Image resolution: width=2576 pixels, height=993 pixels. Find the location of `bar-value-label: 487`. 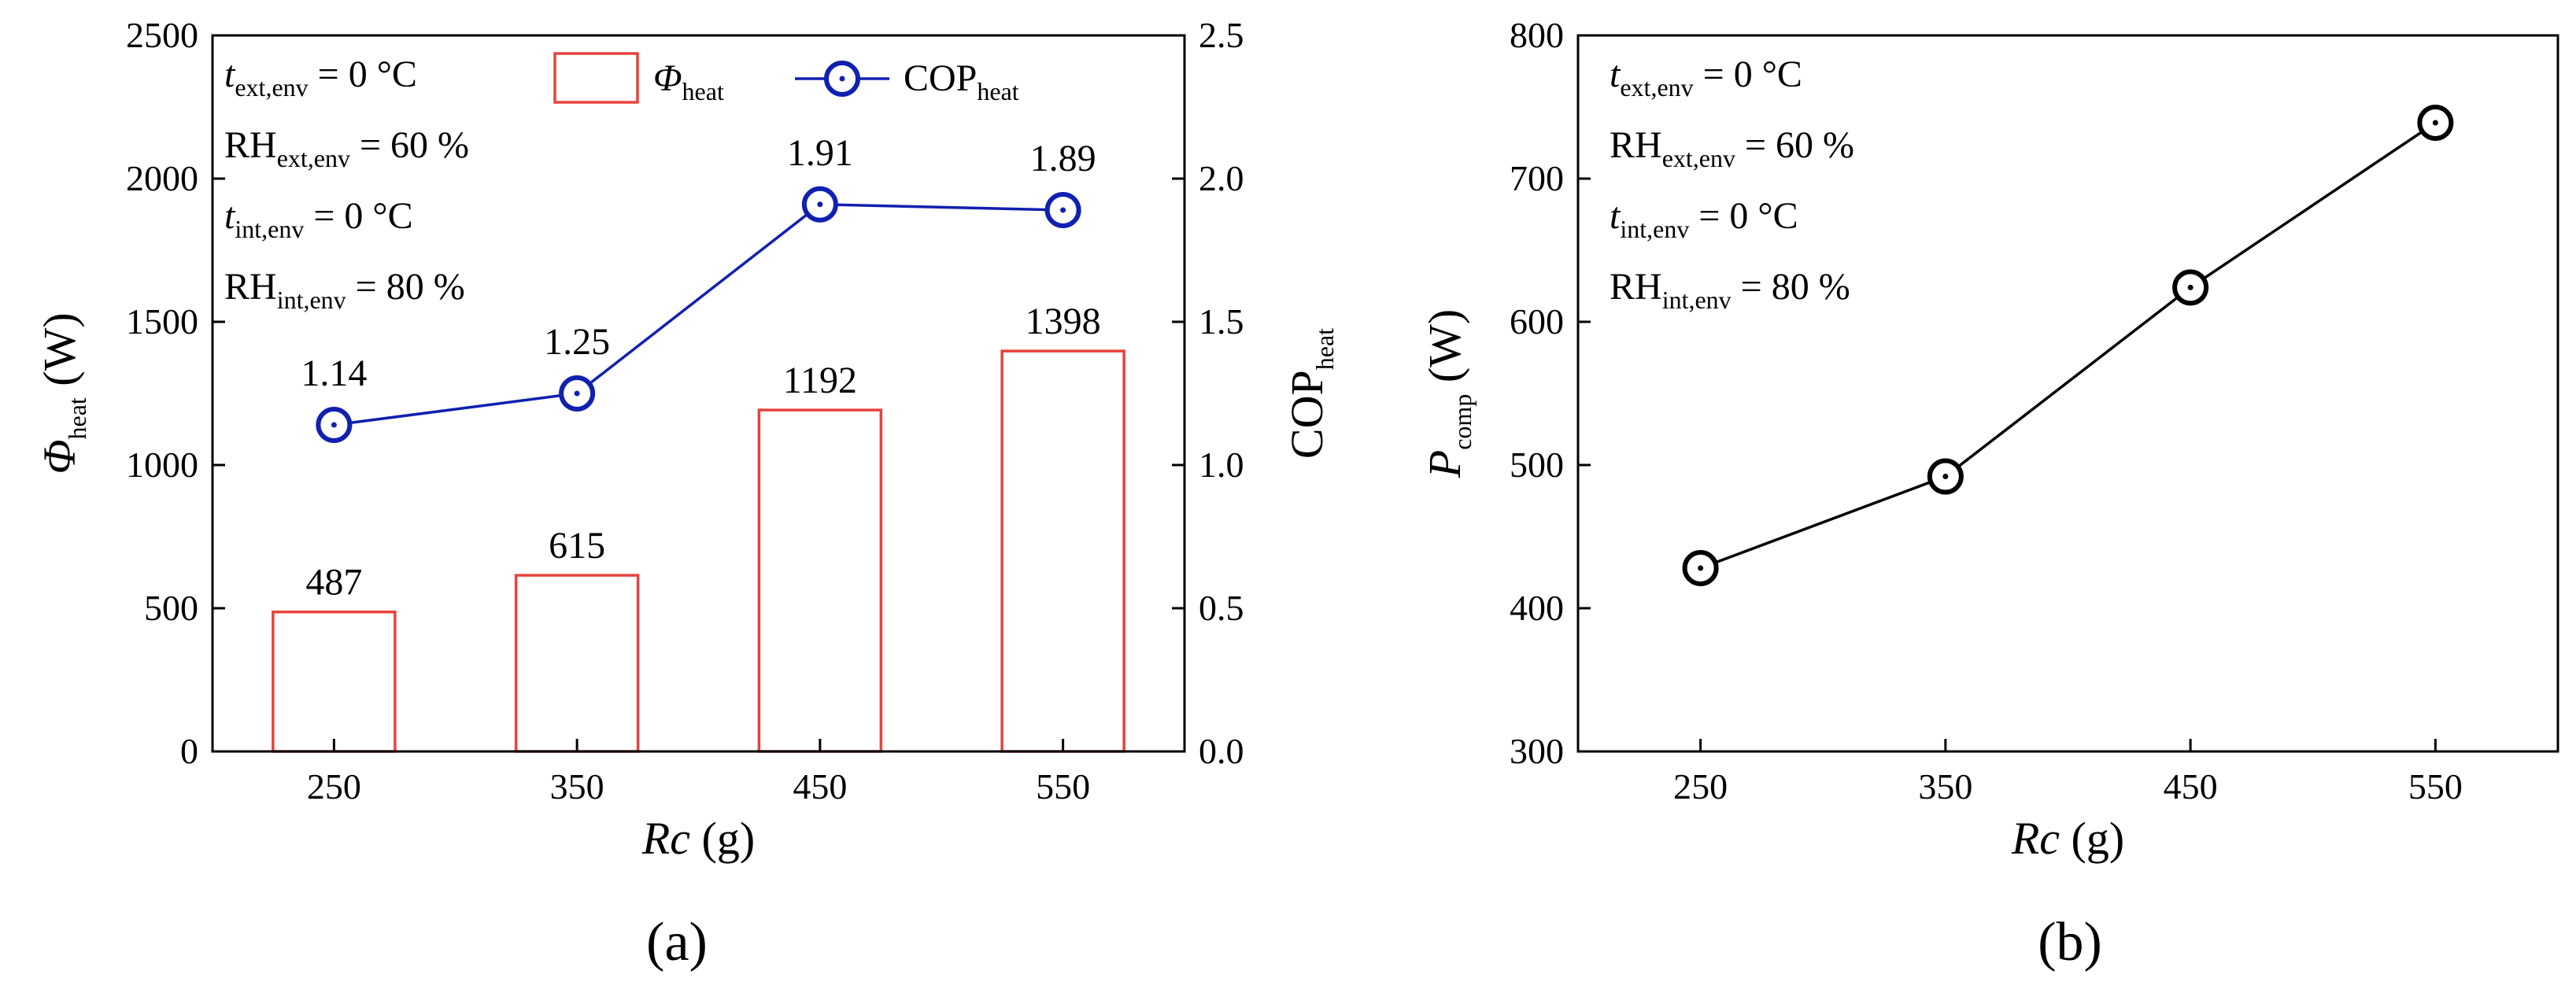

bar-value-label: 487 is located at coordinates (333, 583).